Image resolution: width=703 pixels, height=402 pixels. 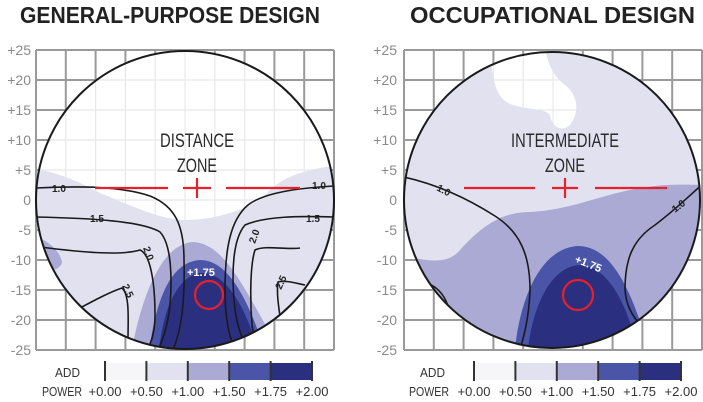 I want to click on contour-2-0-left, so click(x=97, y=297).